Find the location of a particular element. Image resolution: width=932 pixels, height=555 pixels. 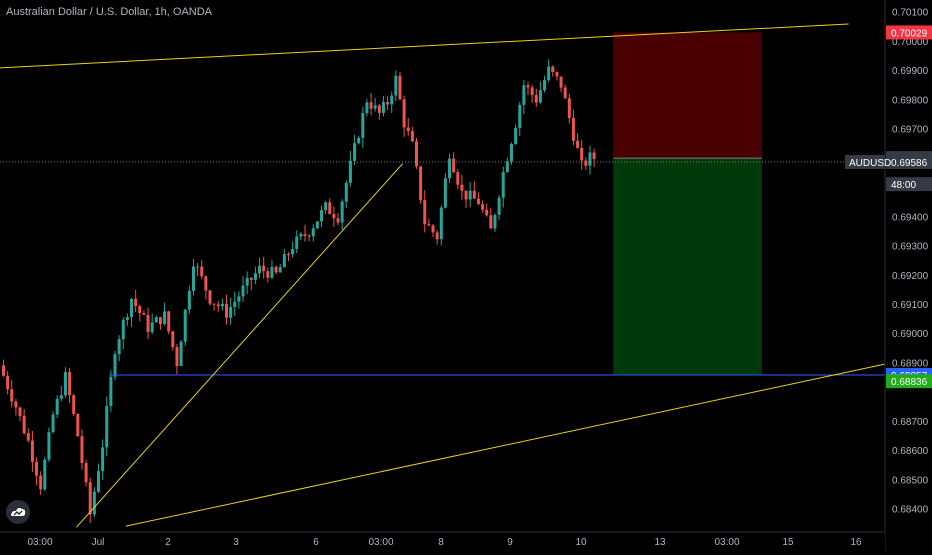

time-axis is located at coordinates (442, 541).